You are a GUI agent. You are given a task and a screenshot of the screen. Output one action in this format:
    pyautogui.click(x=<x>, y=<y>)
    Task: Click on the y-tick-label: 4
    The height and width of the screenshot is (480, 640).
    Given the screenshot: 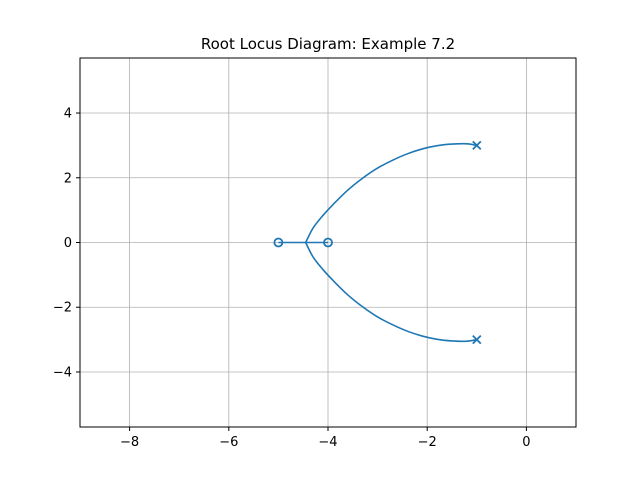 What is the action you would take?
    pyautogui.click(x=68, y=114)
    